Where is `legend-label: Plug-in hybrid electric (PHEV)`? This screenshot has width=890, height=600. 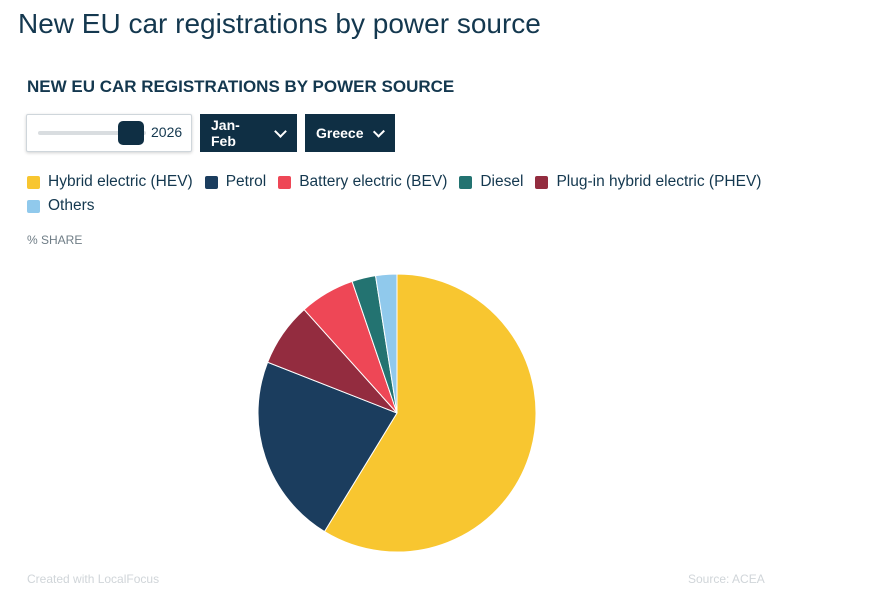 legend-label: Plug-in hybrid electric (PHEV) is located at coordinates (659, 181).